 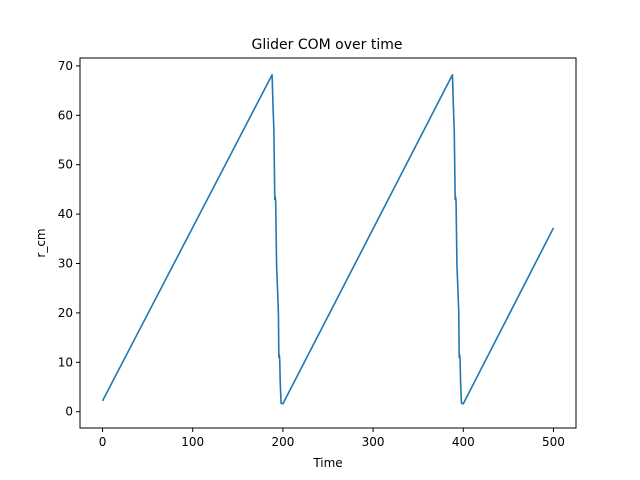 I want to click on y-axis-label: r_cm, so click(x=41, y=242).